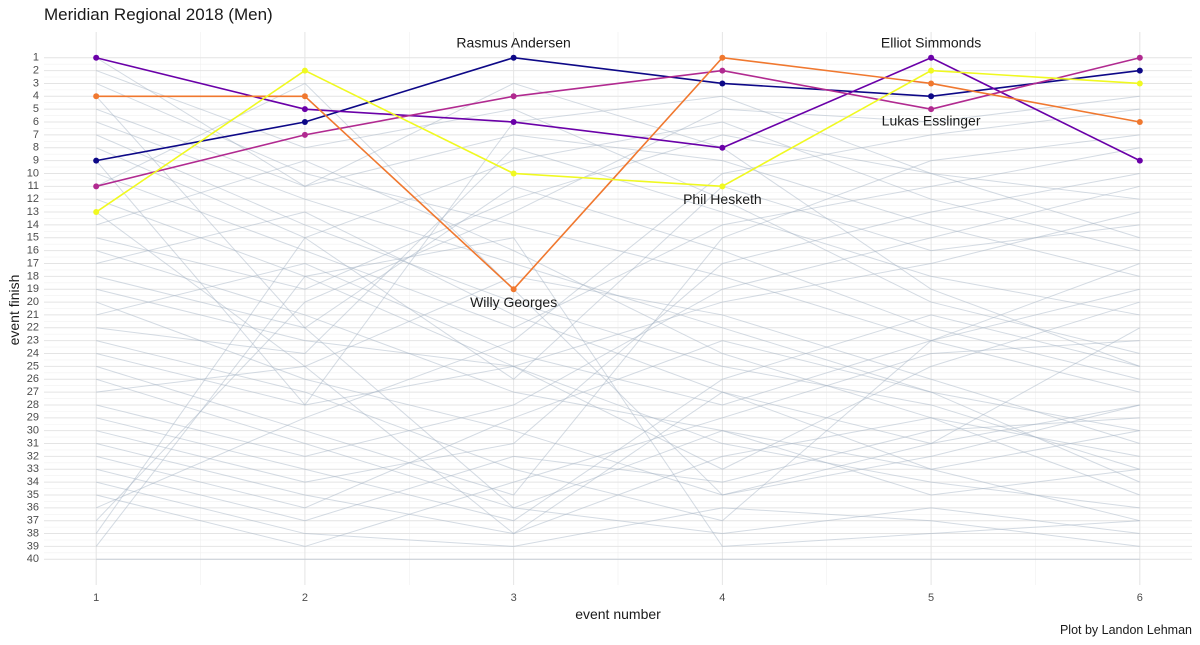  What do you see at coordinates (33, 251) in the screenshot?
I see `y-tick-label: 16` at bounding box center [33, 251].